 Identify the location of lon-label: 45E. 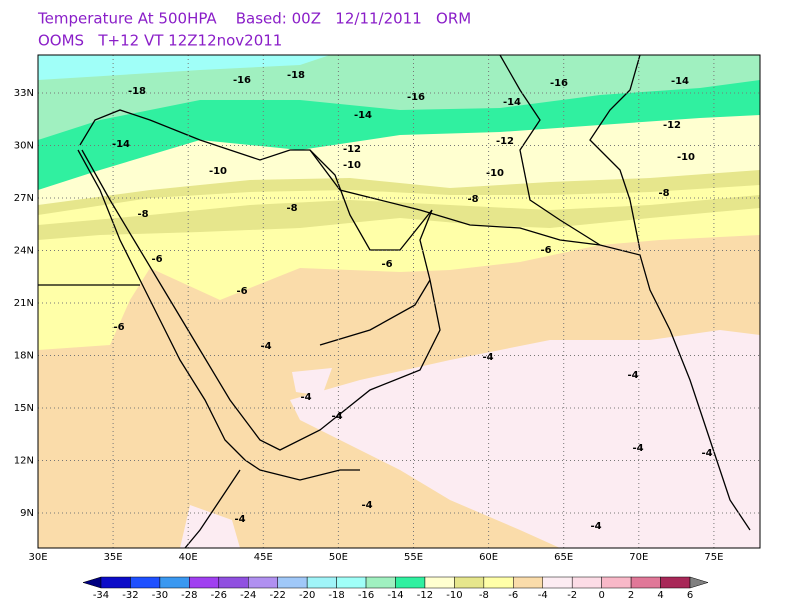
(263, 557).